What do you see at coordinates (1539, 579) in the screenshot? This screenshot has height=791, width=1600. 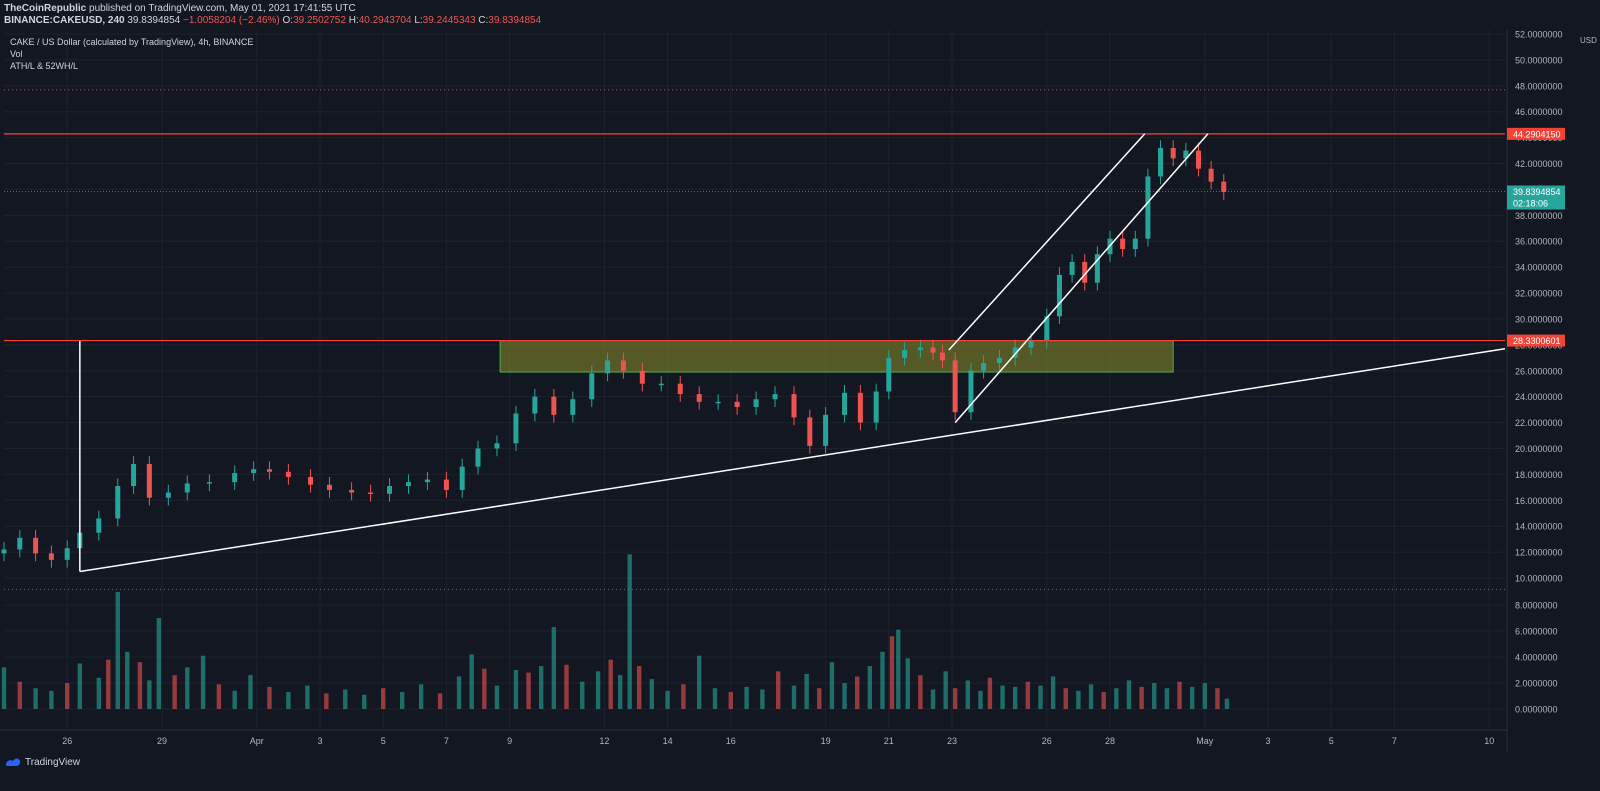 I see `y-tick-label: 10.0000000` at bounding box center [1539, 579].